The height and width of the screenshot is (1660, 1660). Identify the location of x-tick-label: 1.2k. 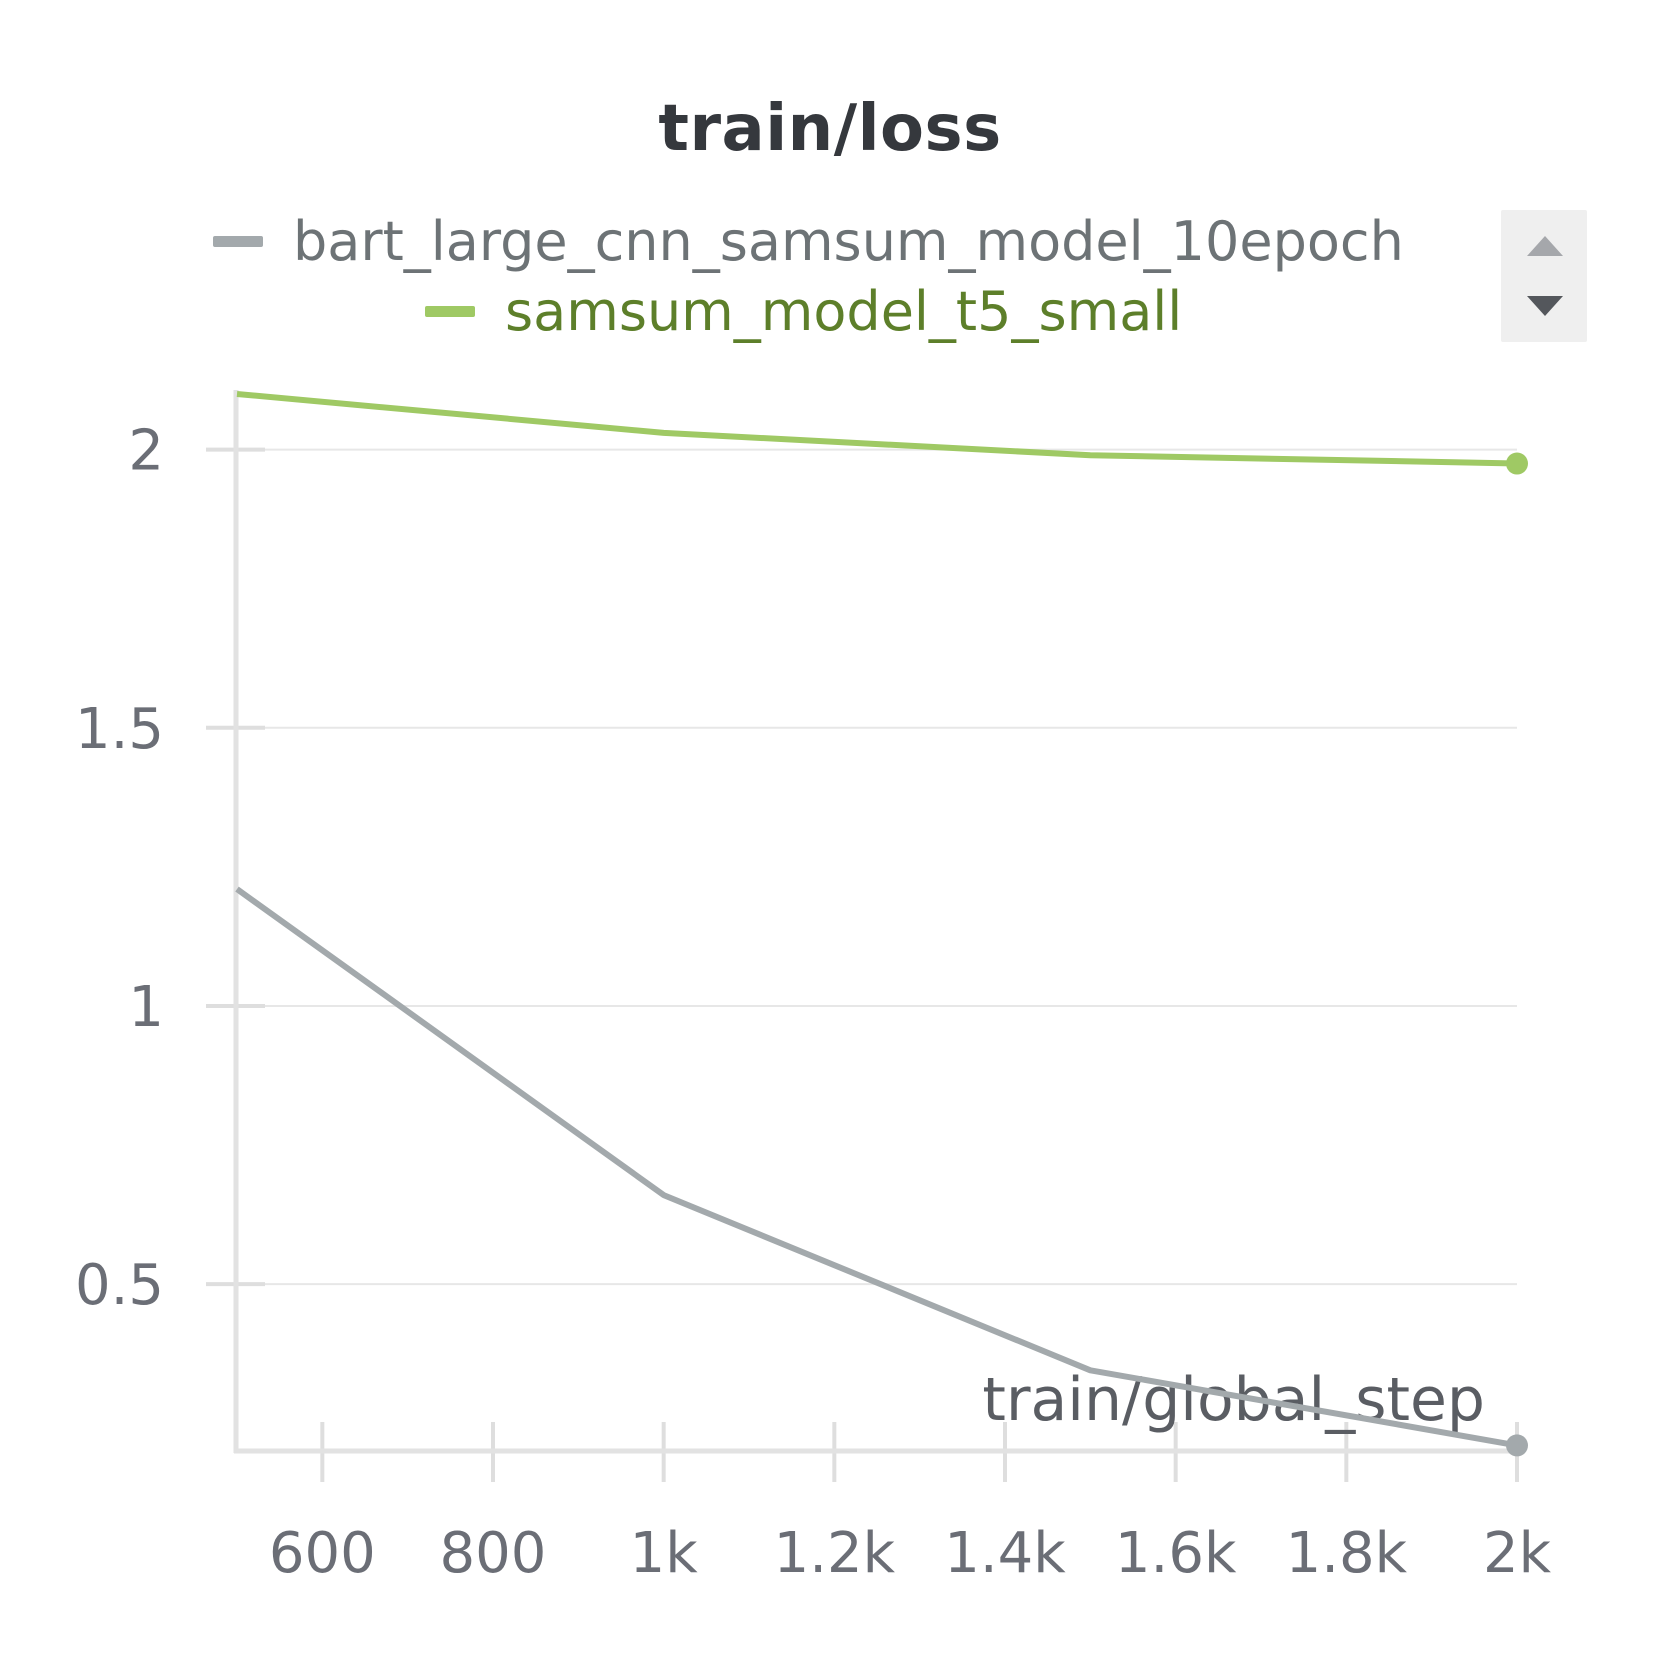
(835, 1553).